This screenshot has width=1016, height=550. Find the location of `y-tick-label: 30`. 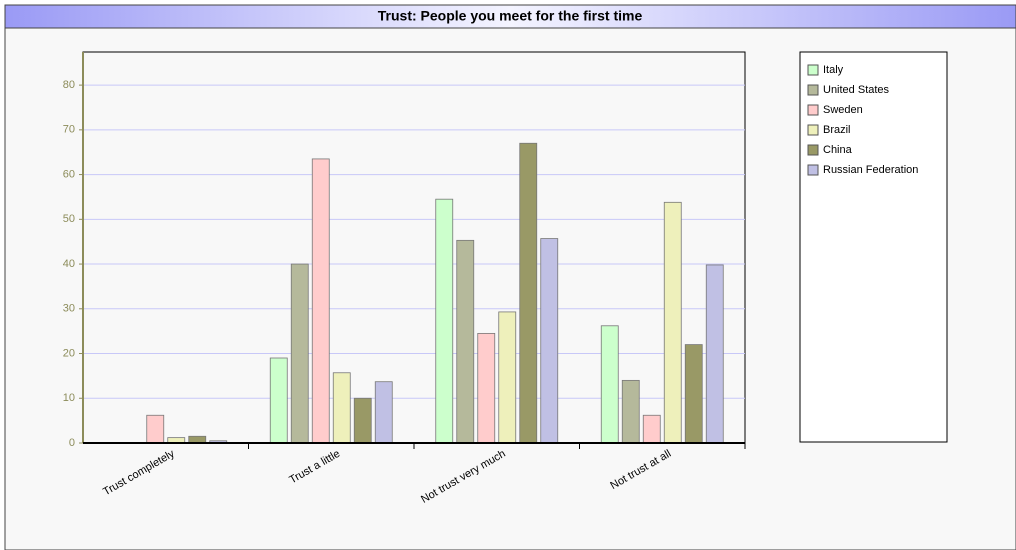

y-tick-label: 30 is located at coordinates (69, 309).